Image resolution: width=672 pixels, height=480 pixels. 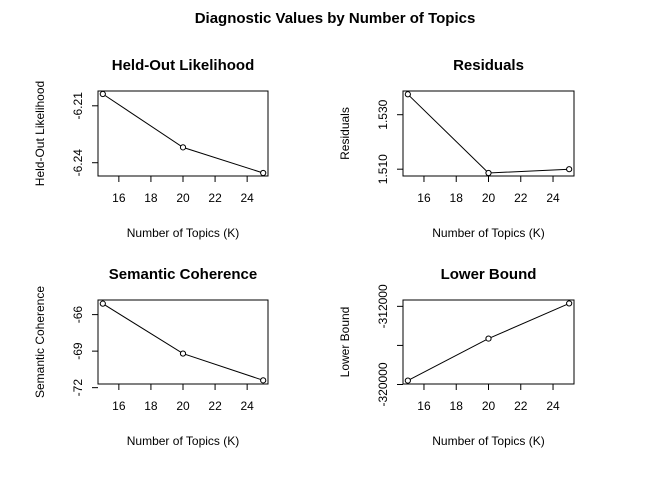 What do you see at coordinates (383, 114) in the screenshot?
I see `y-tick-label: 1.530` at bounding box center [383, 114].